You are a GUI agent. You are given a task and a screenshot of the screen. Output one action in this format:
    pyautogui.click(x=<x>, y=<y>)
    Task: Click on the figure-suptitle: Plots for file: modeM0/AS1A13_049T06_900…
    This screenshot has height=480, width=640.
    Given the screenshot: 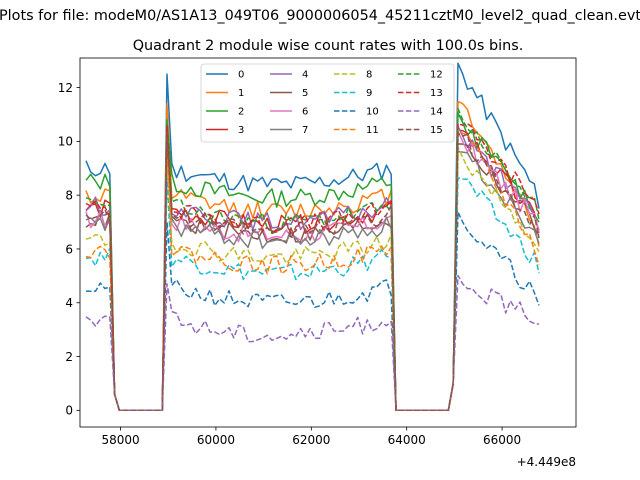 What is the action you would take?
    pyautogui.click(x=320, y=16)
    